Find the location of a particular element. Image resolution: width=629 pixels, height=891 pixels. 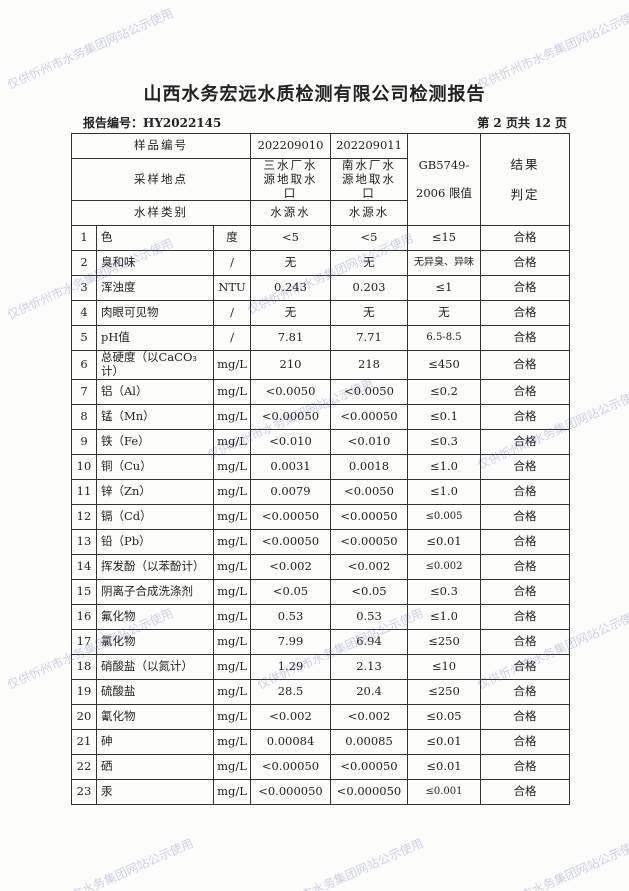

sample2-location: 南水厂水源地取水口 is located at coordinates (369, 179).